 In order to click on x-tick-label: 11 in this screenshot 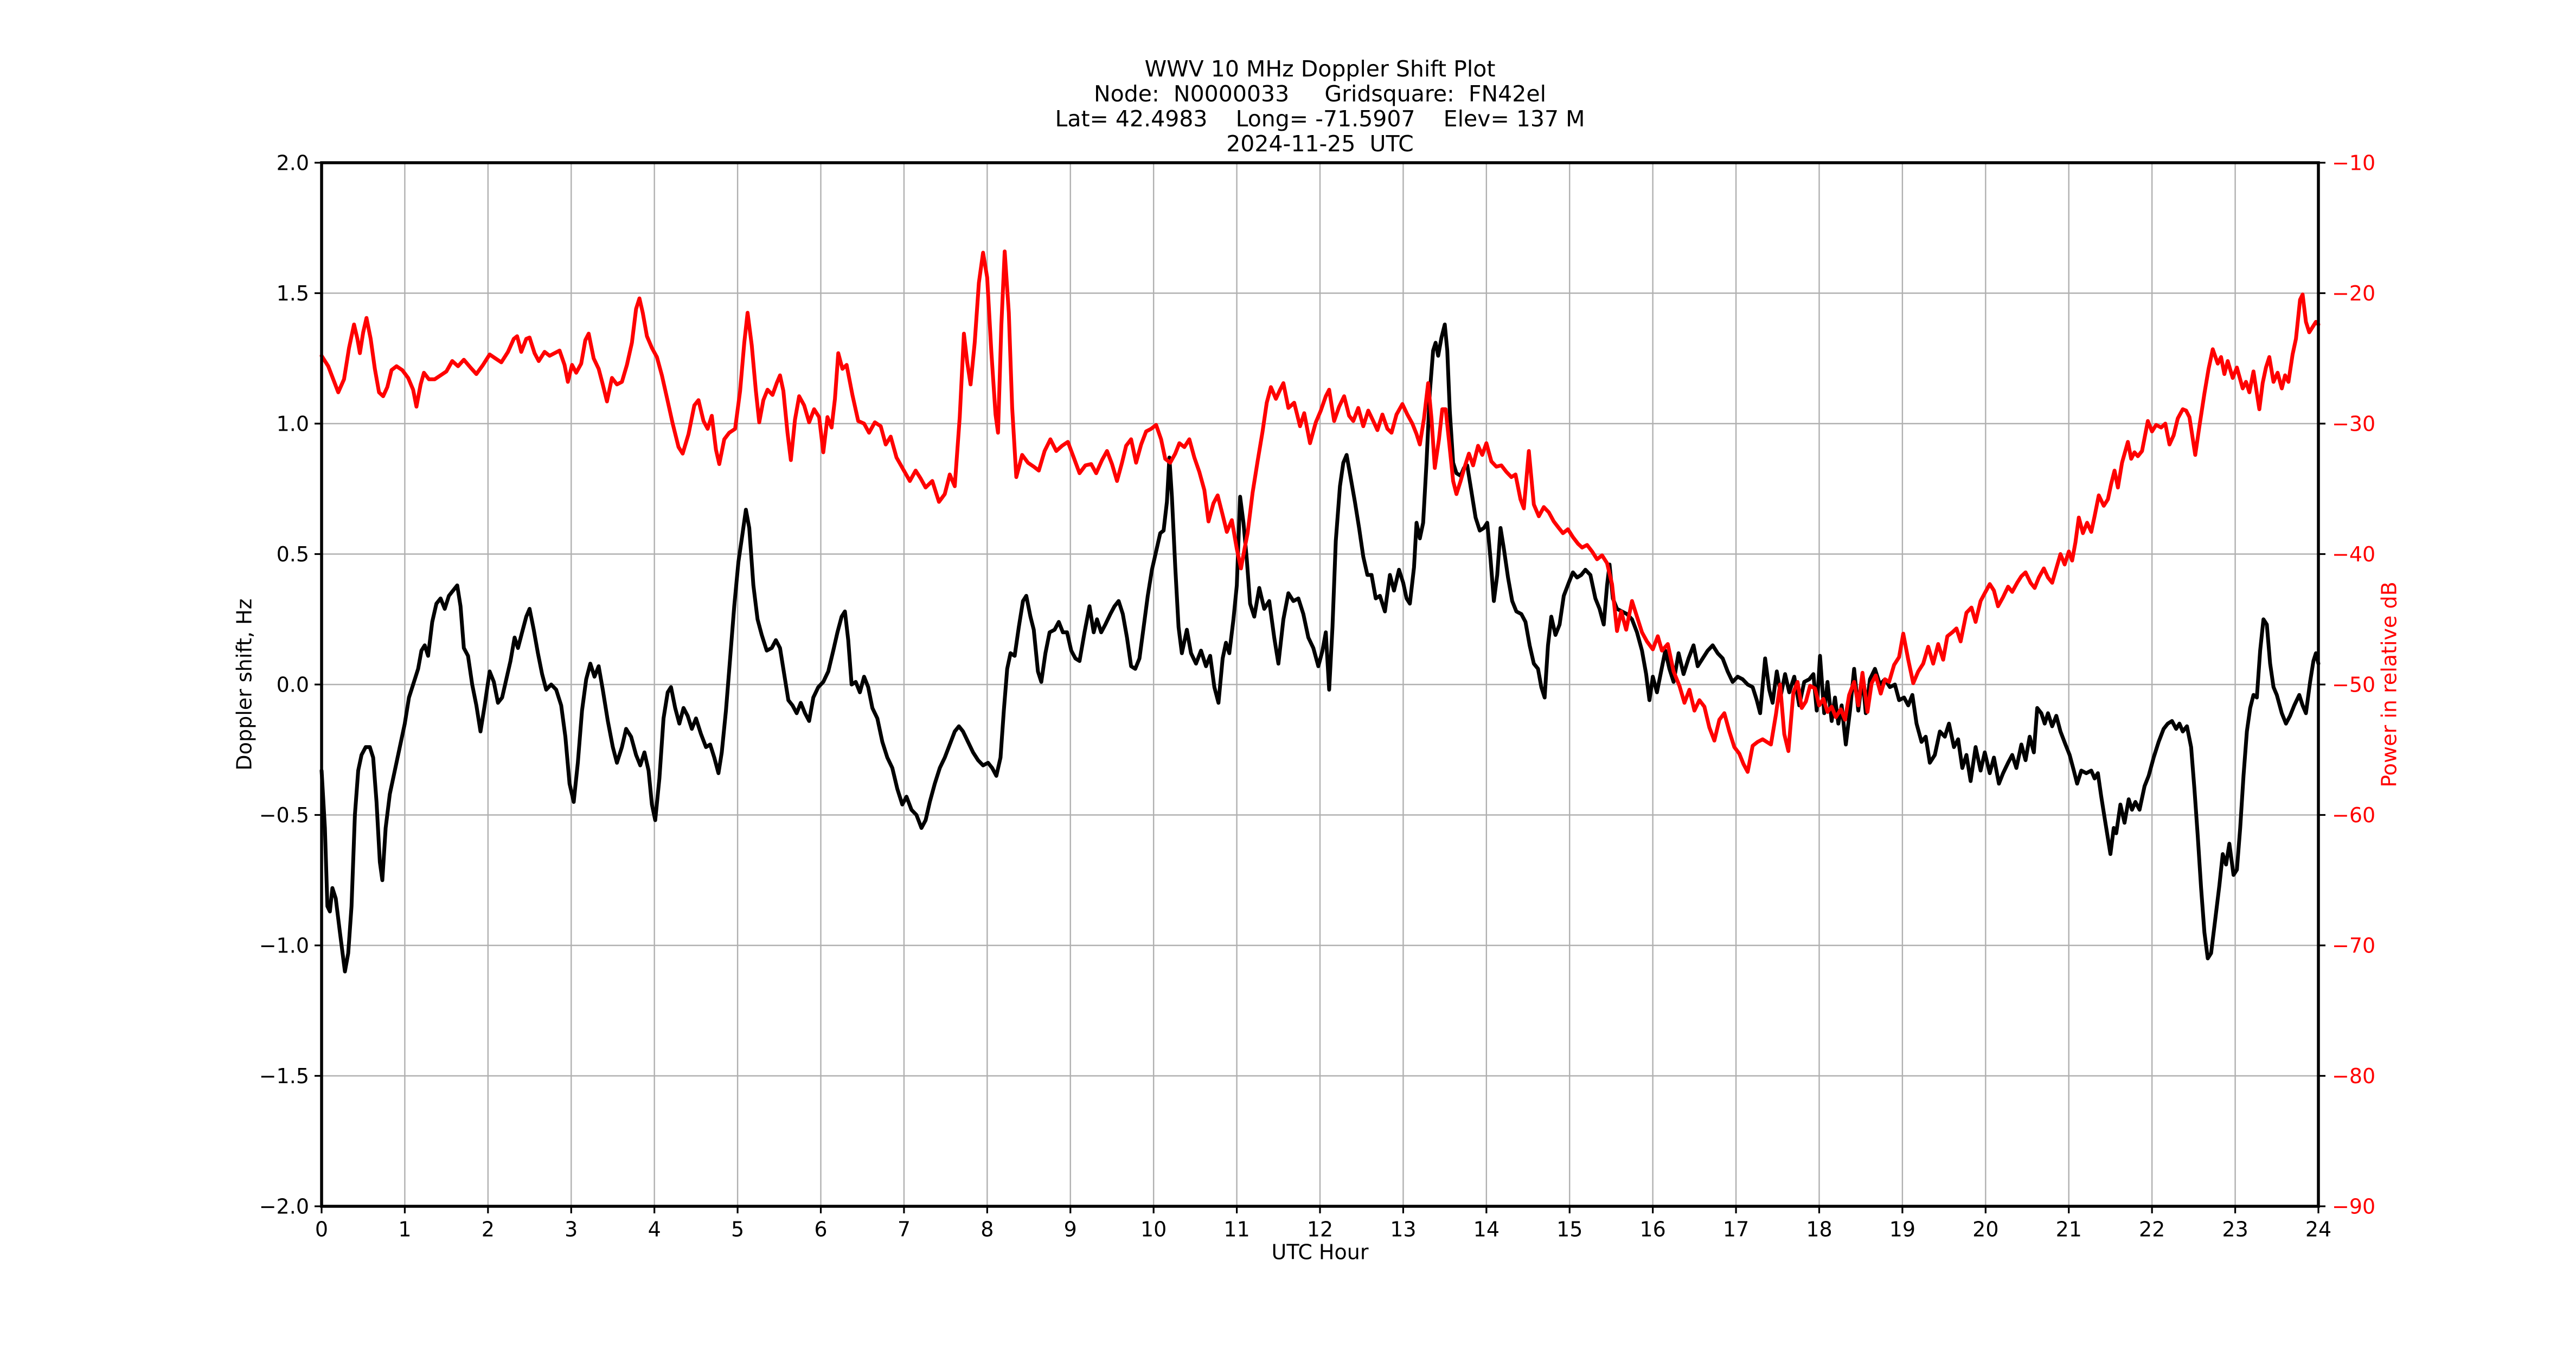, I will do `click(1236, 1229)`.